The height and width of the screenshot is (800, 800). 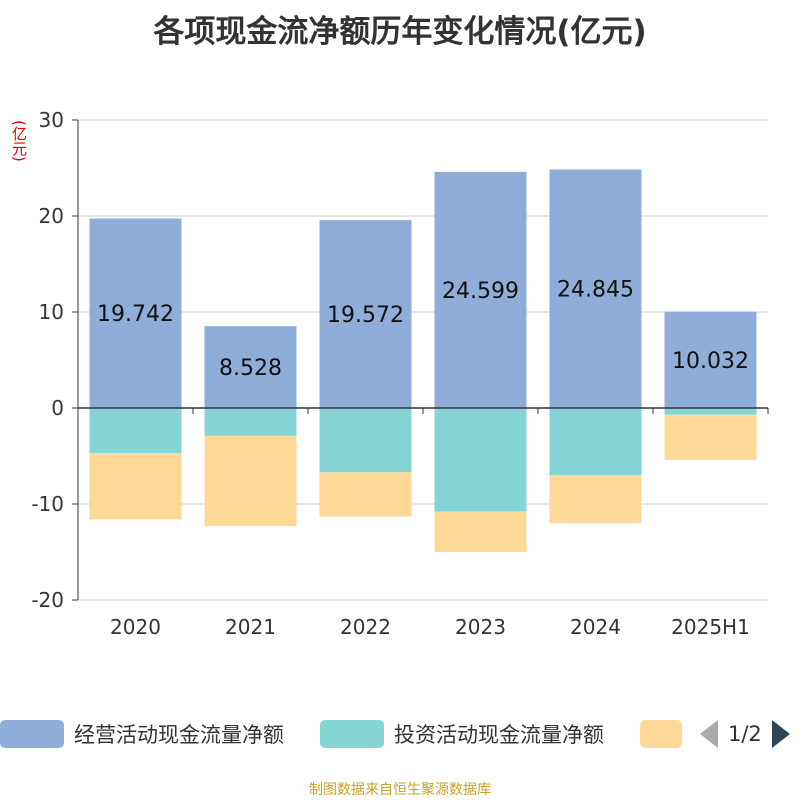 What do you see at coordinates (135, 627) in the screenshot?
I see `x-tick-label: 2020` at bounding box center [135, 627].